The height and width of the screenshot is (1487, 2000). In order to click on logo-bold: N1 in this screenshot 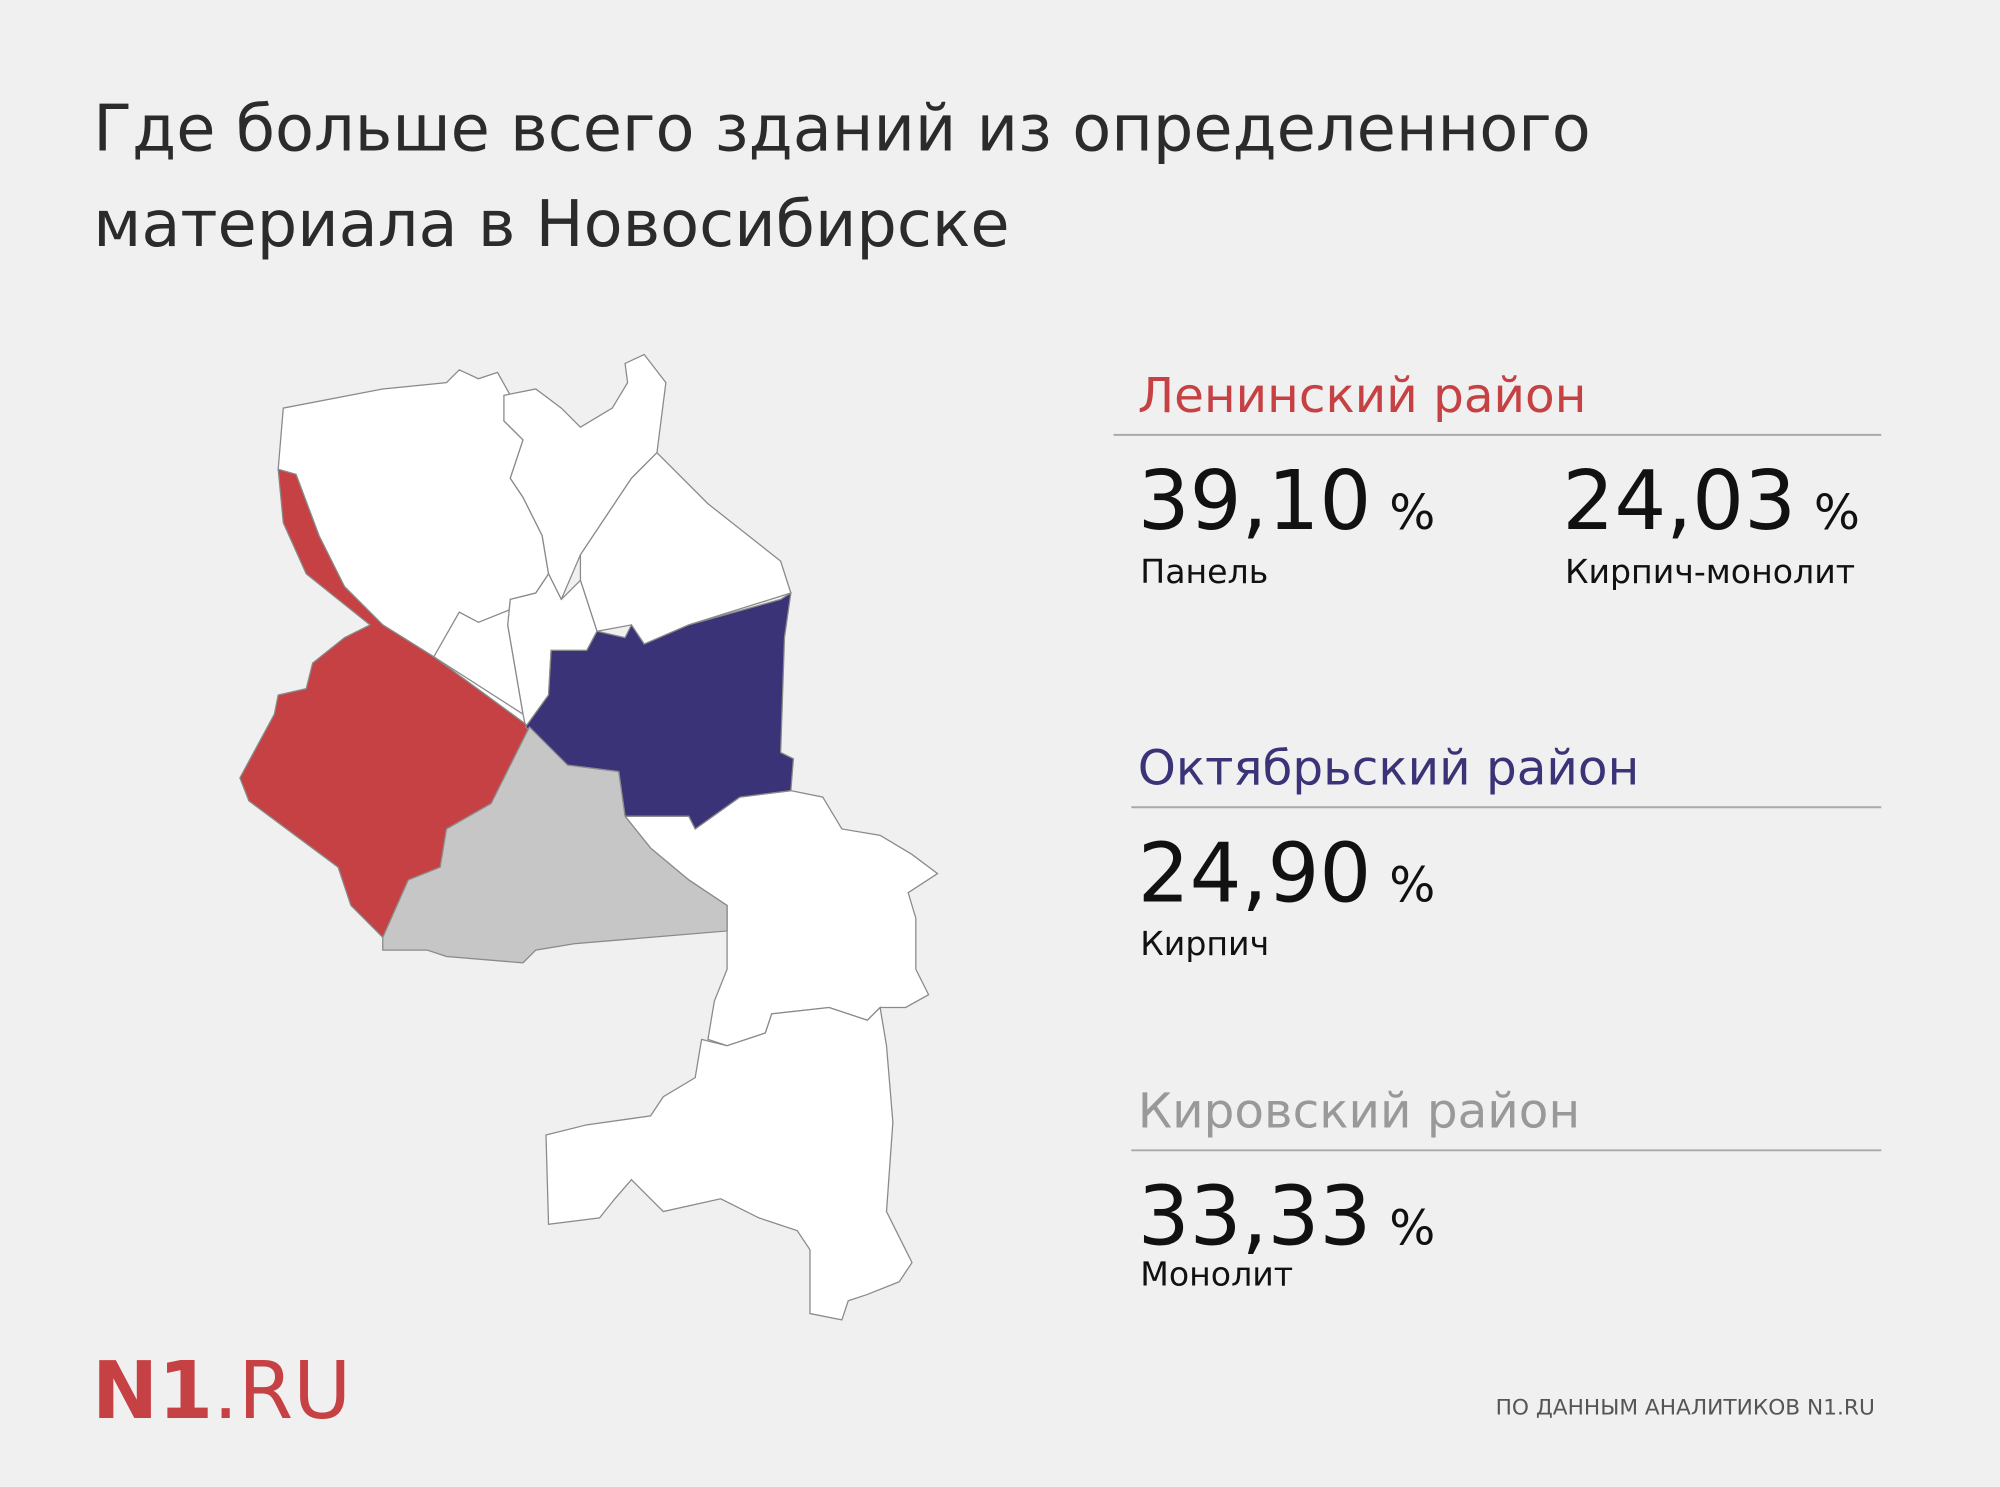, I will do `click(152, 1391)`.